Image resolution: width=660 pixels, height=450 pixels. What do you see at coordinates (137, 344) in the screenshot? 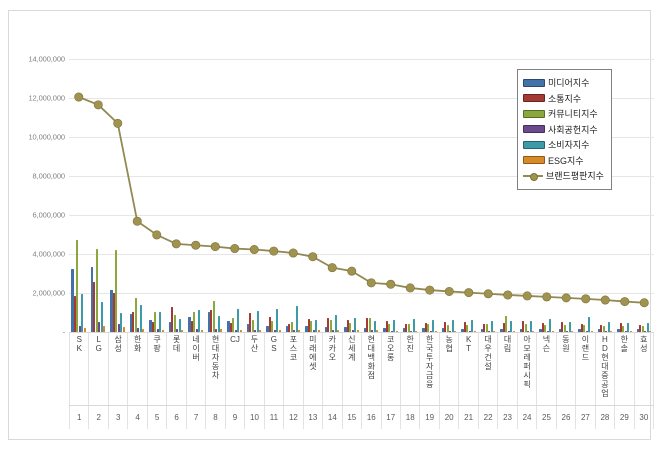
I see `category-axis-label: 한화` at bounding box center [137, 344].